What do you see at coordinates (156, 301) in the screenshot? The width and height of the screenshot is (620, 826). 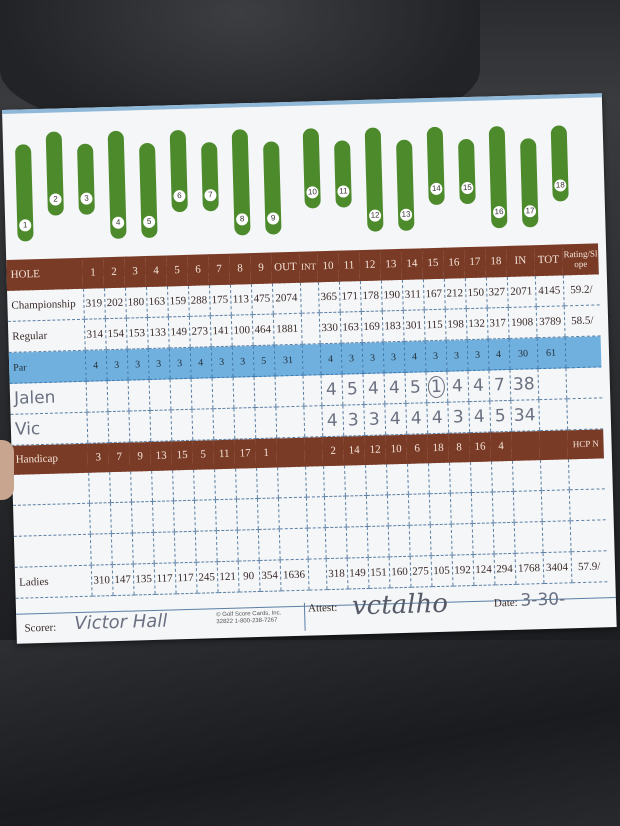 I see `yardage: 163` at bounding box center [156, 301].